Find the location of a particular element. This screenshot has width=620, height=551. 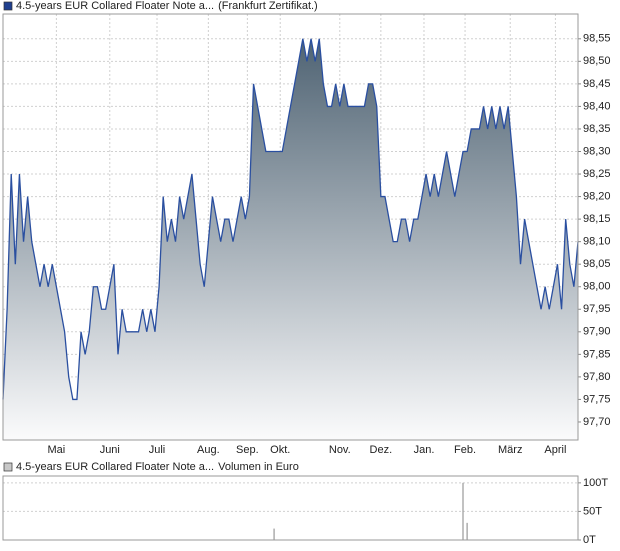

legend-note: Volumen in Euro is located at coordinates (258, 467).